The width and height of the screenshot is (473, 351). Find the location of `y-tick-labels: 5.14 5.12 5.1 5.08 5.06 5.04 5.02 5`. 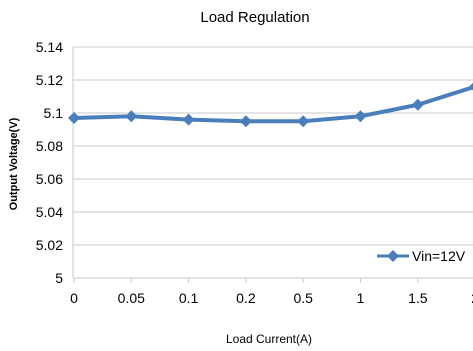

y-tick-labels: 5.14 5.12 5.1 5.08 5.06 5.04 5.02 5 is located at coordinates (49, 162).